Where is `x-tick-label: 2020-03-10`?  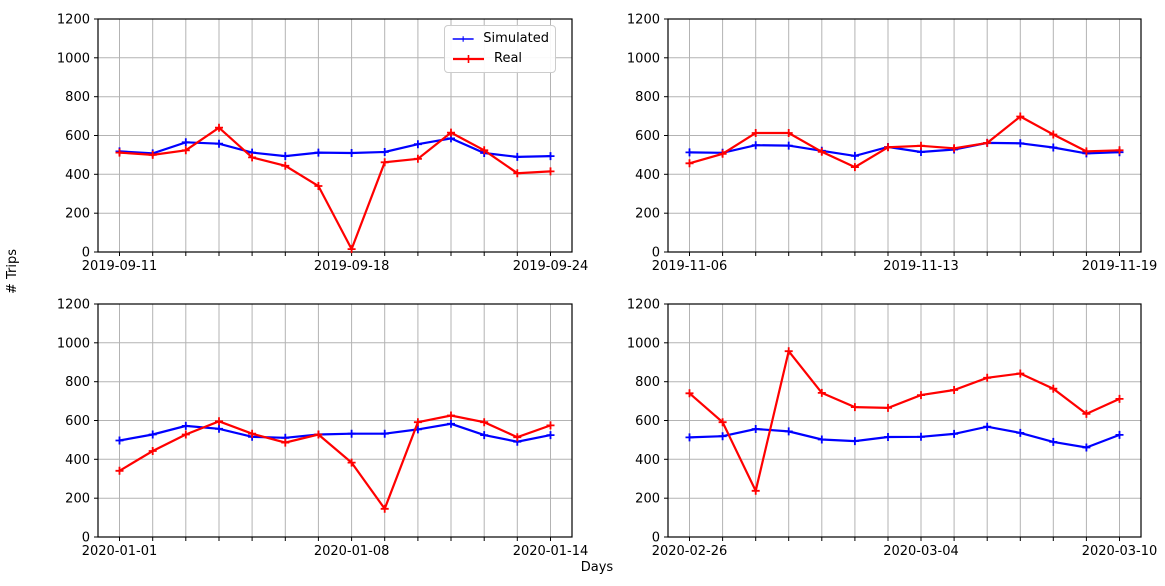
x-tick-label: 2020-03-10 is located at coordinates (1120, 551).